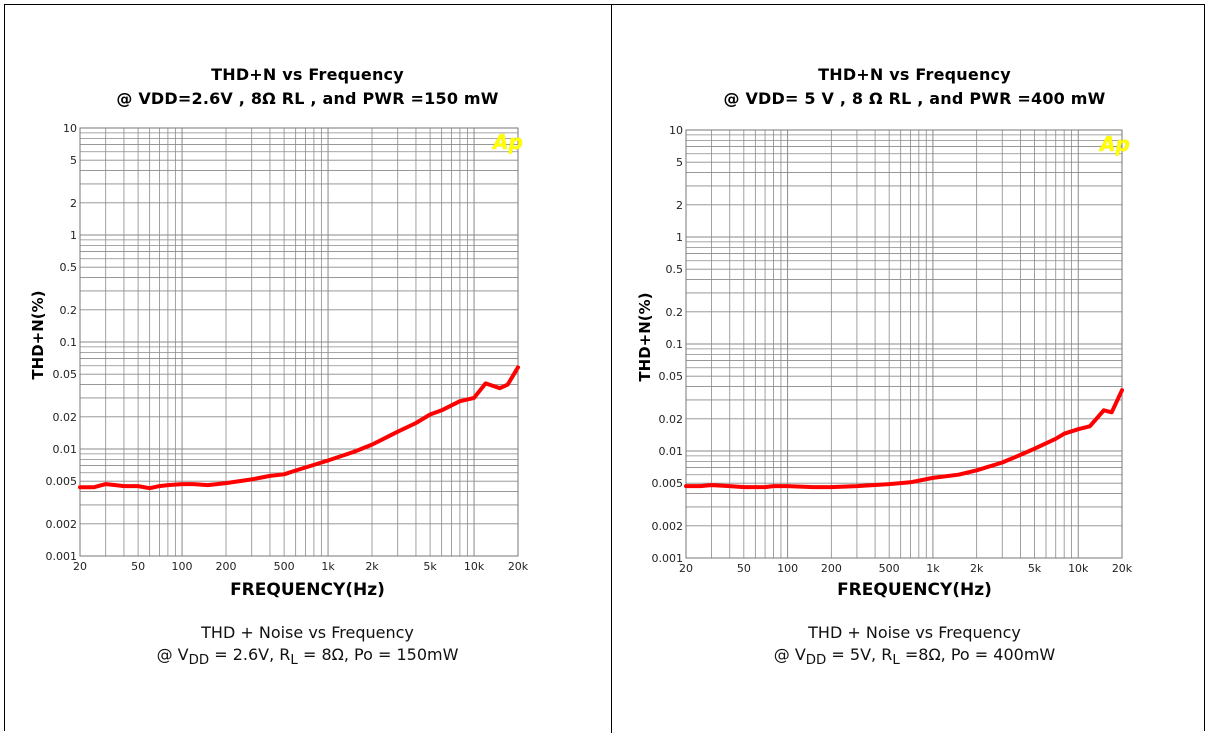 The width and height of the screenshot is (1211, 733). Describe the element at coordinates (307, 656) in the screenshot. I see `caption-line-2: @ VDD = 2.6V, RL = 8Ω, Po = 150mW` at that location.